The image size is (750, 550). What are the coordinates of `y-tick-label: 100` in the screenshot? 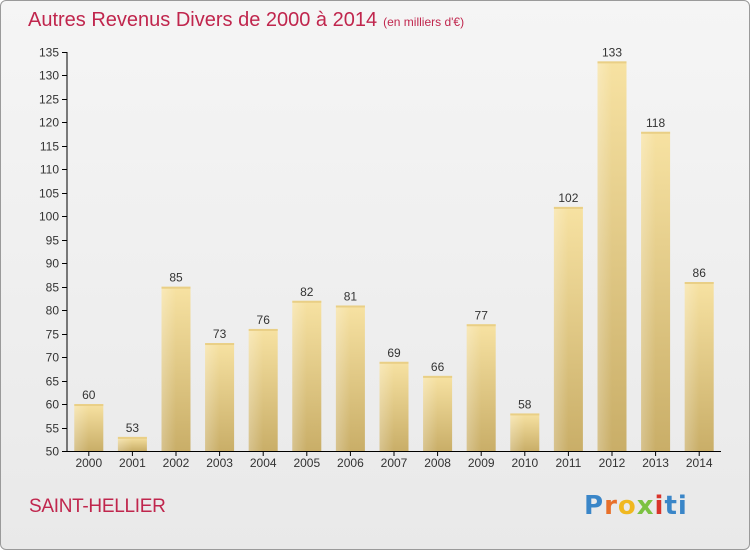 It's located at (49, 217).